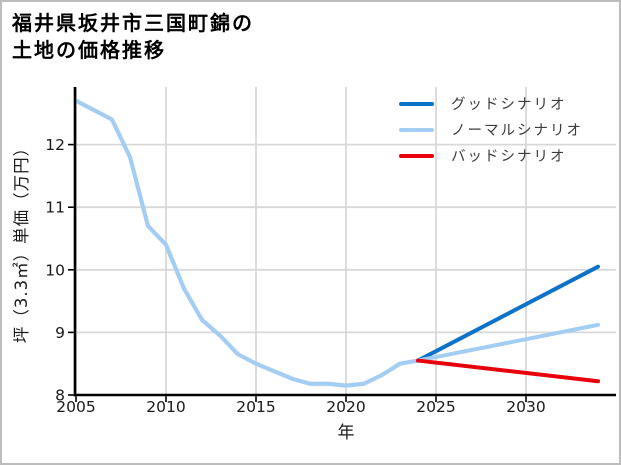 This screenshot has height=465, width=621. Describe the element at coordinates (416, 129) in the screenshot. I see `normal-scenario-line-icon` at that location.